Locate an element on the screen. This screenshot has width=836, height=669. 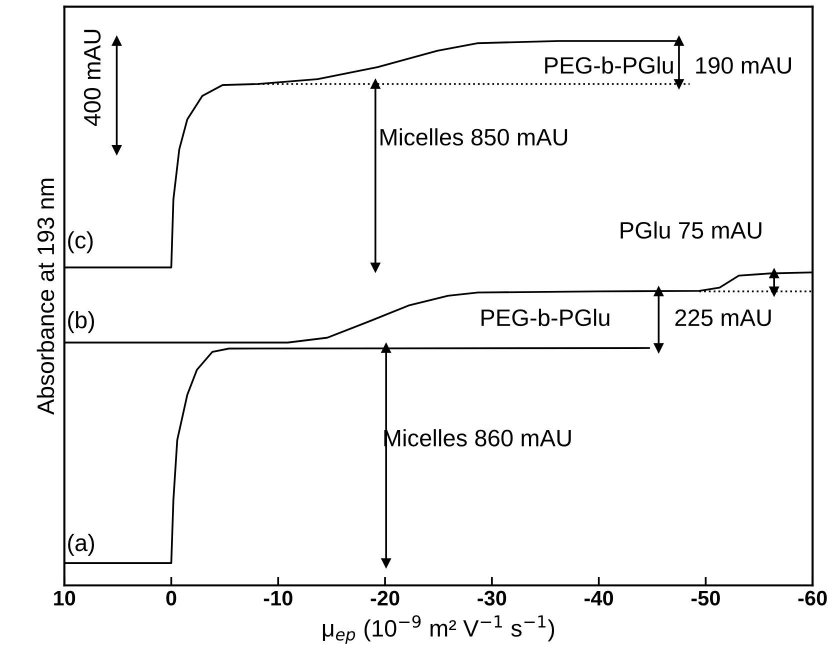
y-axis-title: Absorbance at 193 nm is located at coordinates (45, 296).